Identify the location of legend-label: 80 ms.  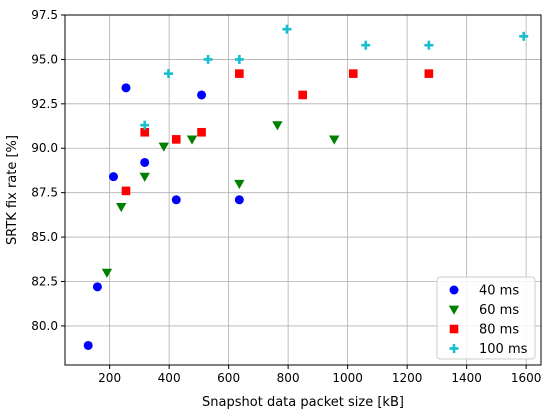
(499, 330).